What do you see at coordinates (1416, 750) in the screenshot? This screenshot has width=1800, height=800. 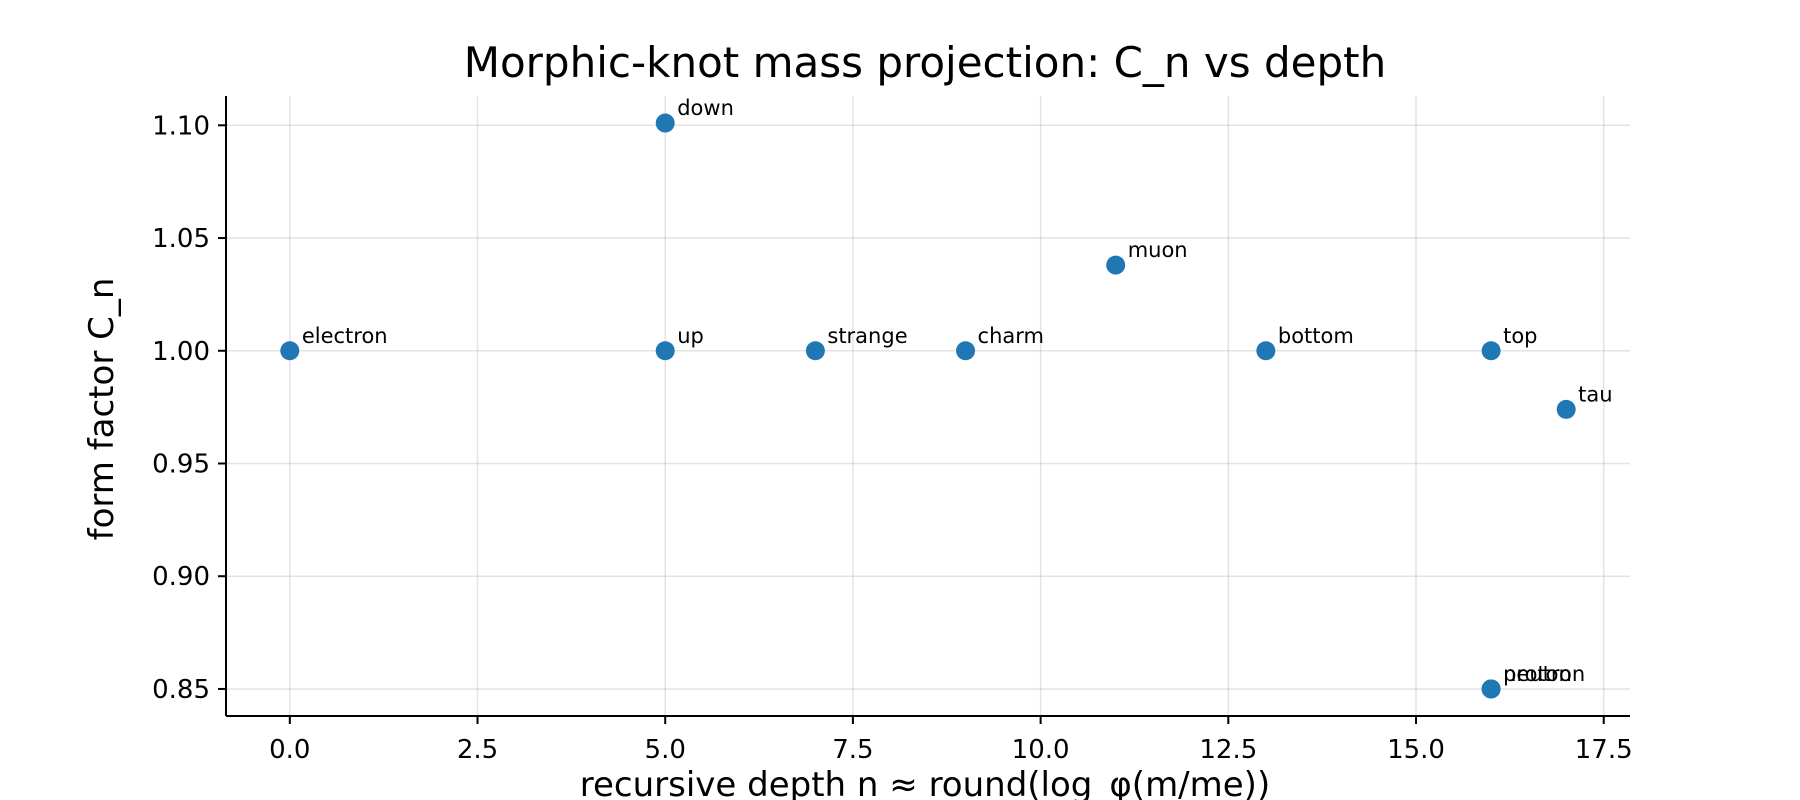 I see `x-tick-label: 15.0` at bounding box center [1416, 750].